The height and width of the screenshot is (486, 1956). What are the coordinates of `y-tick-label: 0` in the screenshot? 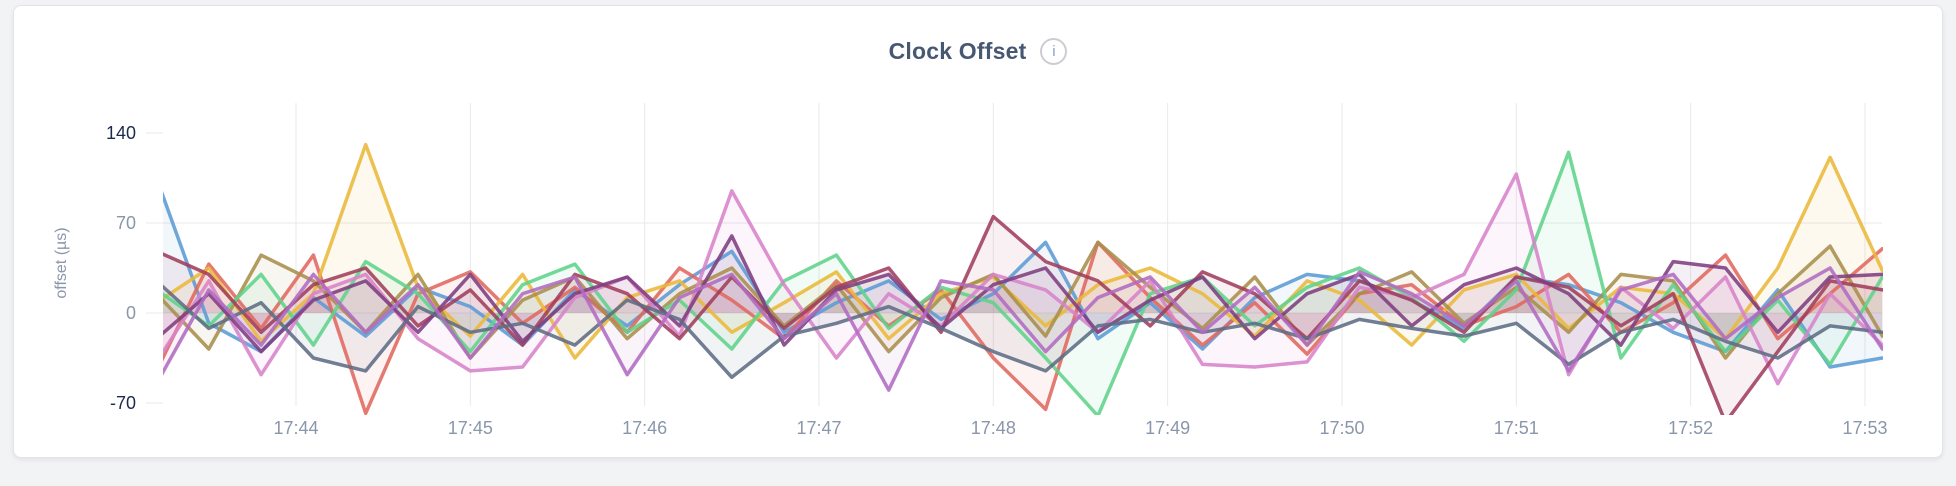 It's located at (130, 313).